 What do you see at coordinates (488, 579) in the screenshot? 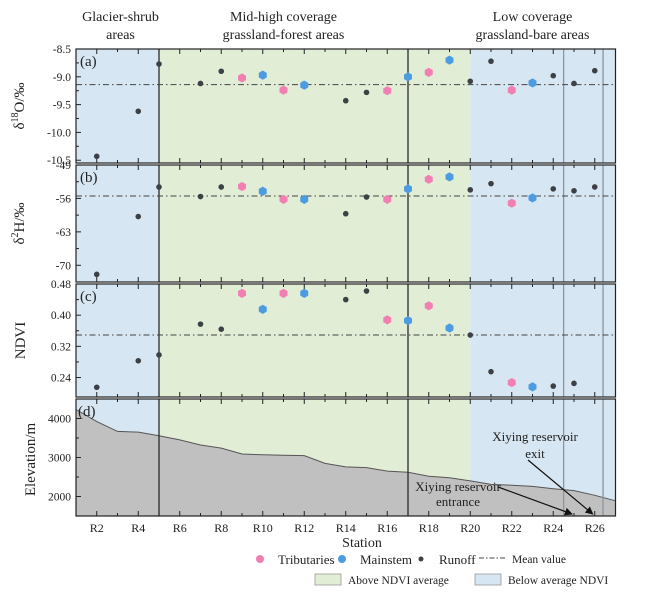
I see `legend-below-swatch` at bounding box center [488, 579].